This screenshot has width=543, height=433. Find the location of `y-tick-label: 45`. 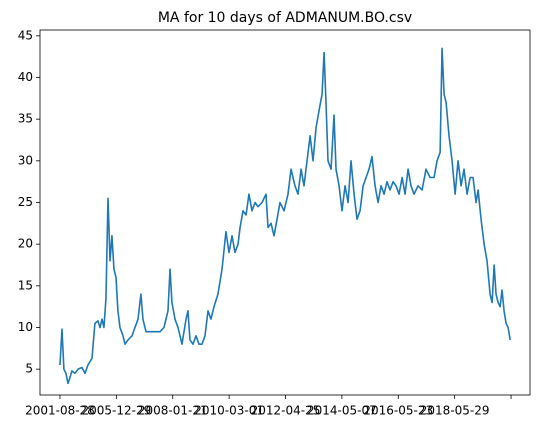

y-tick-label: 45 is located at coordinates (25, 35).